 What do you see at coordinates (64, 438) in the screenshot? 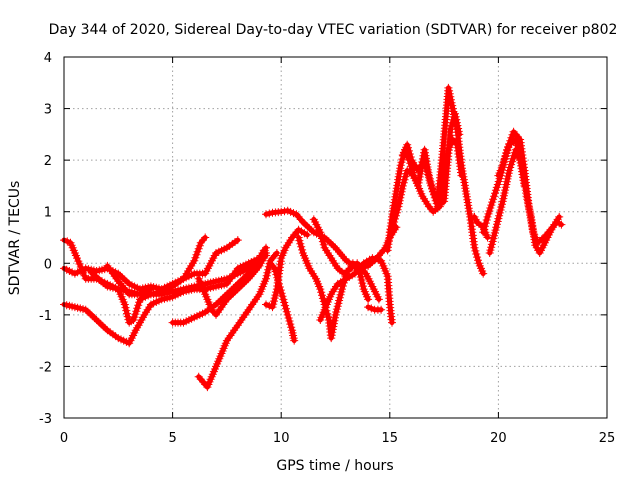
I see `x-tick-label: 0` at bounding box center [64, 438].